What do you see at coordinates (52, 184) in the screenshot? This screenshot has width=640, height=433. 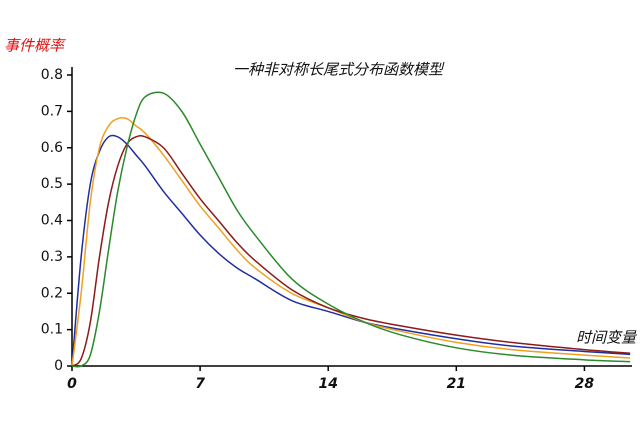 I see `y-tick-label: 0.5` at bounding box center [52, 184].